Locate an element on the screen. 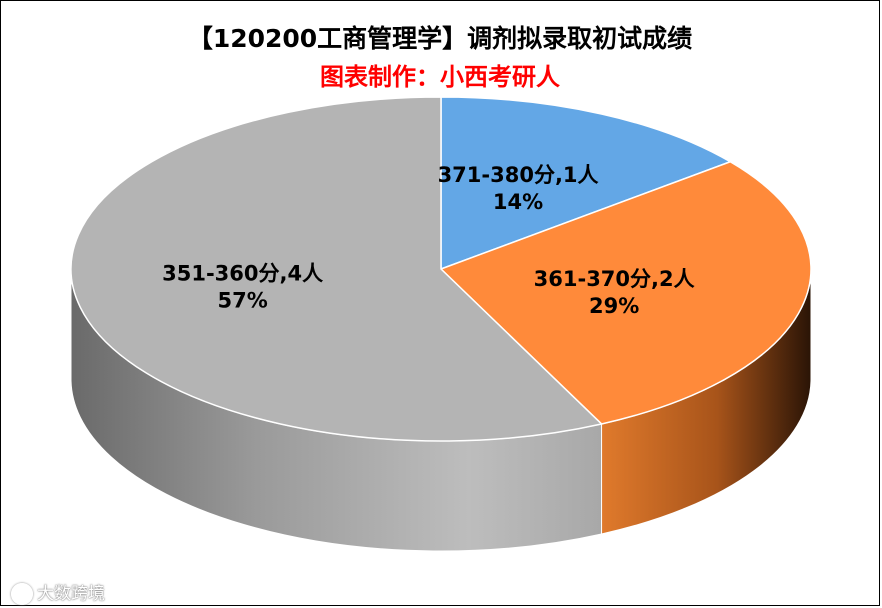 This screenshot has width=882, height=608. chart-title: 【120200工商管理学】调剂拟录取初试成绩 is located at coordinates (440, 38).